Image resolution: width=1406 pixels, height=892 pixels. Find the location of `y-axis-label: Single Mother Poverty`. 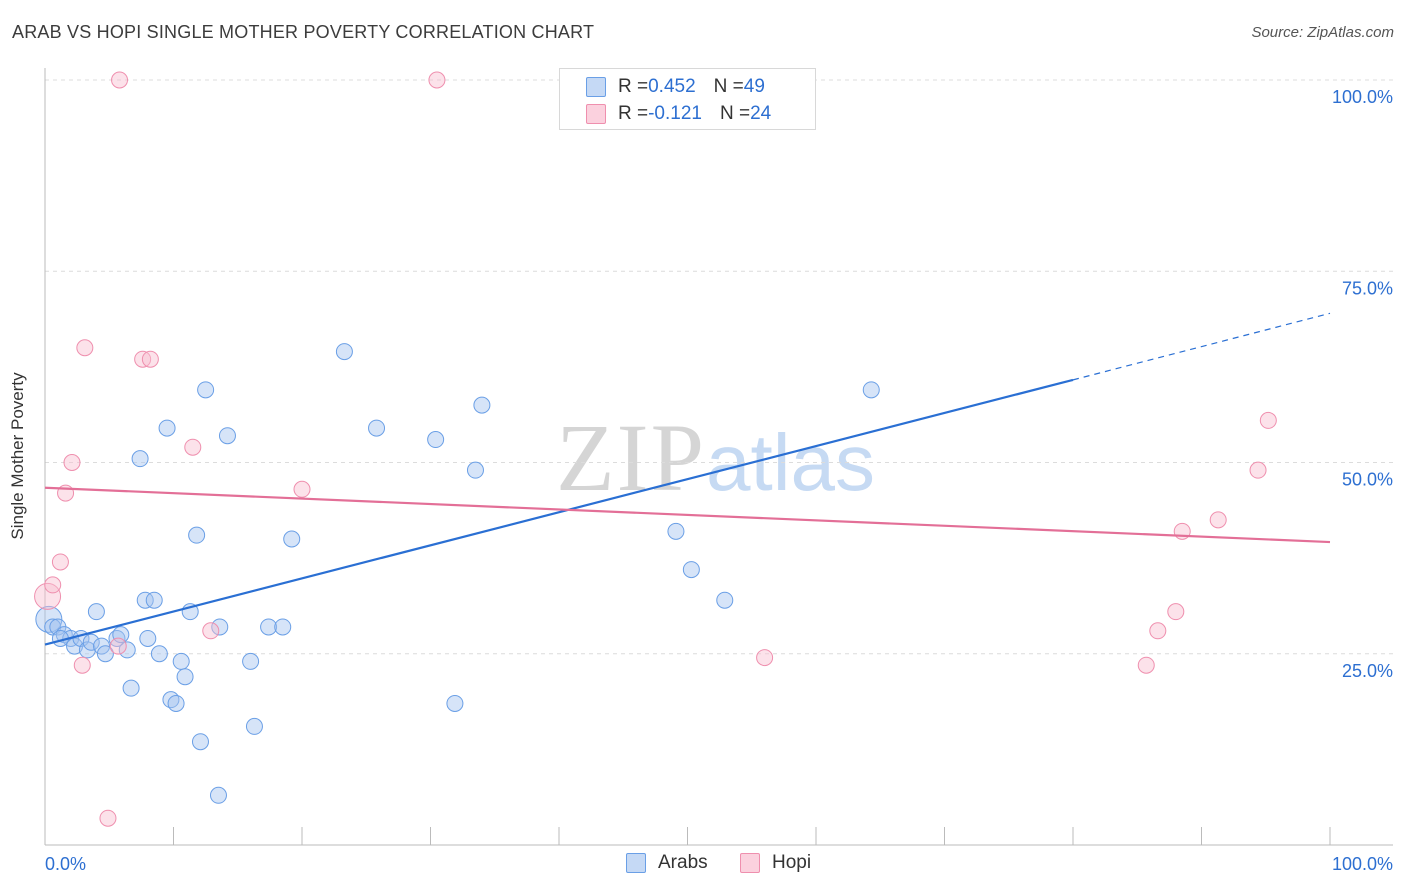

y-axis-label: Single Mother Poverty is located at coordinates (17, 456).